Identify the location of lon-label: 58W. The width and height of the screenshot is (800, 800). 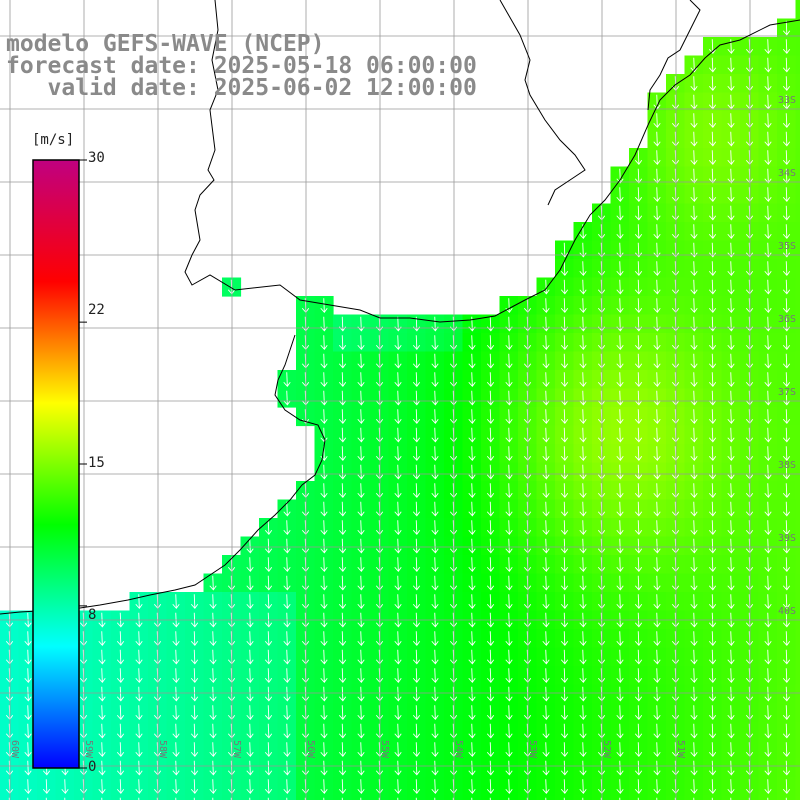
(162, 749).